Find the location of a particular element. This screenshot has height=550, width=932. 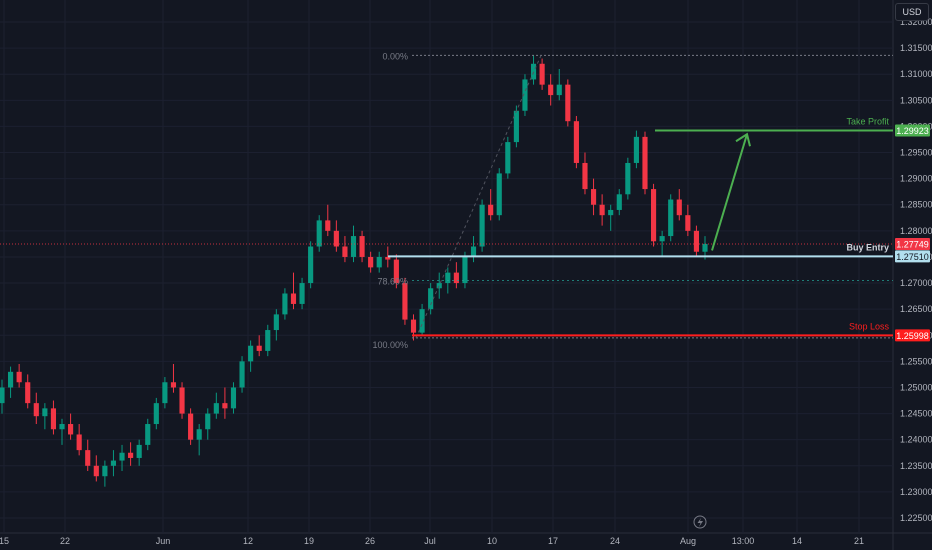

currency-selector: USD is located at coordinates (912, 12).